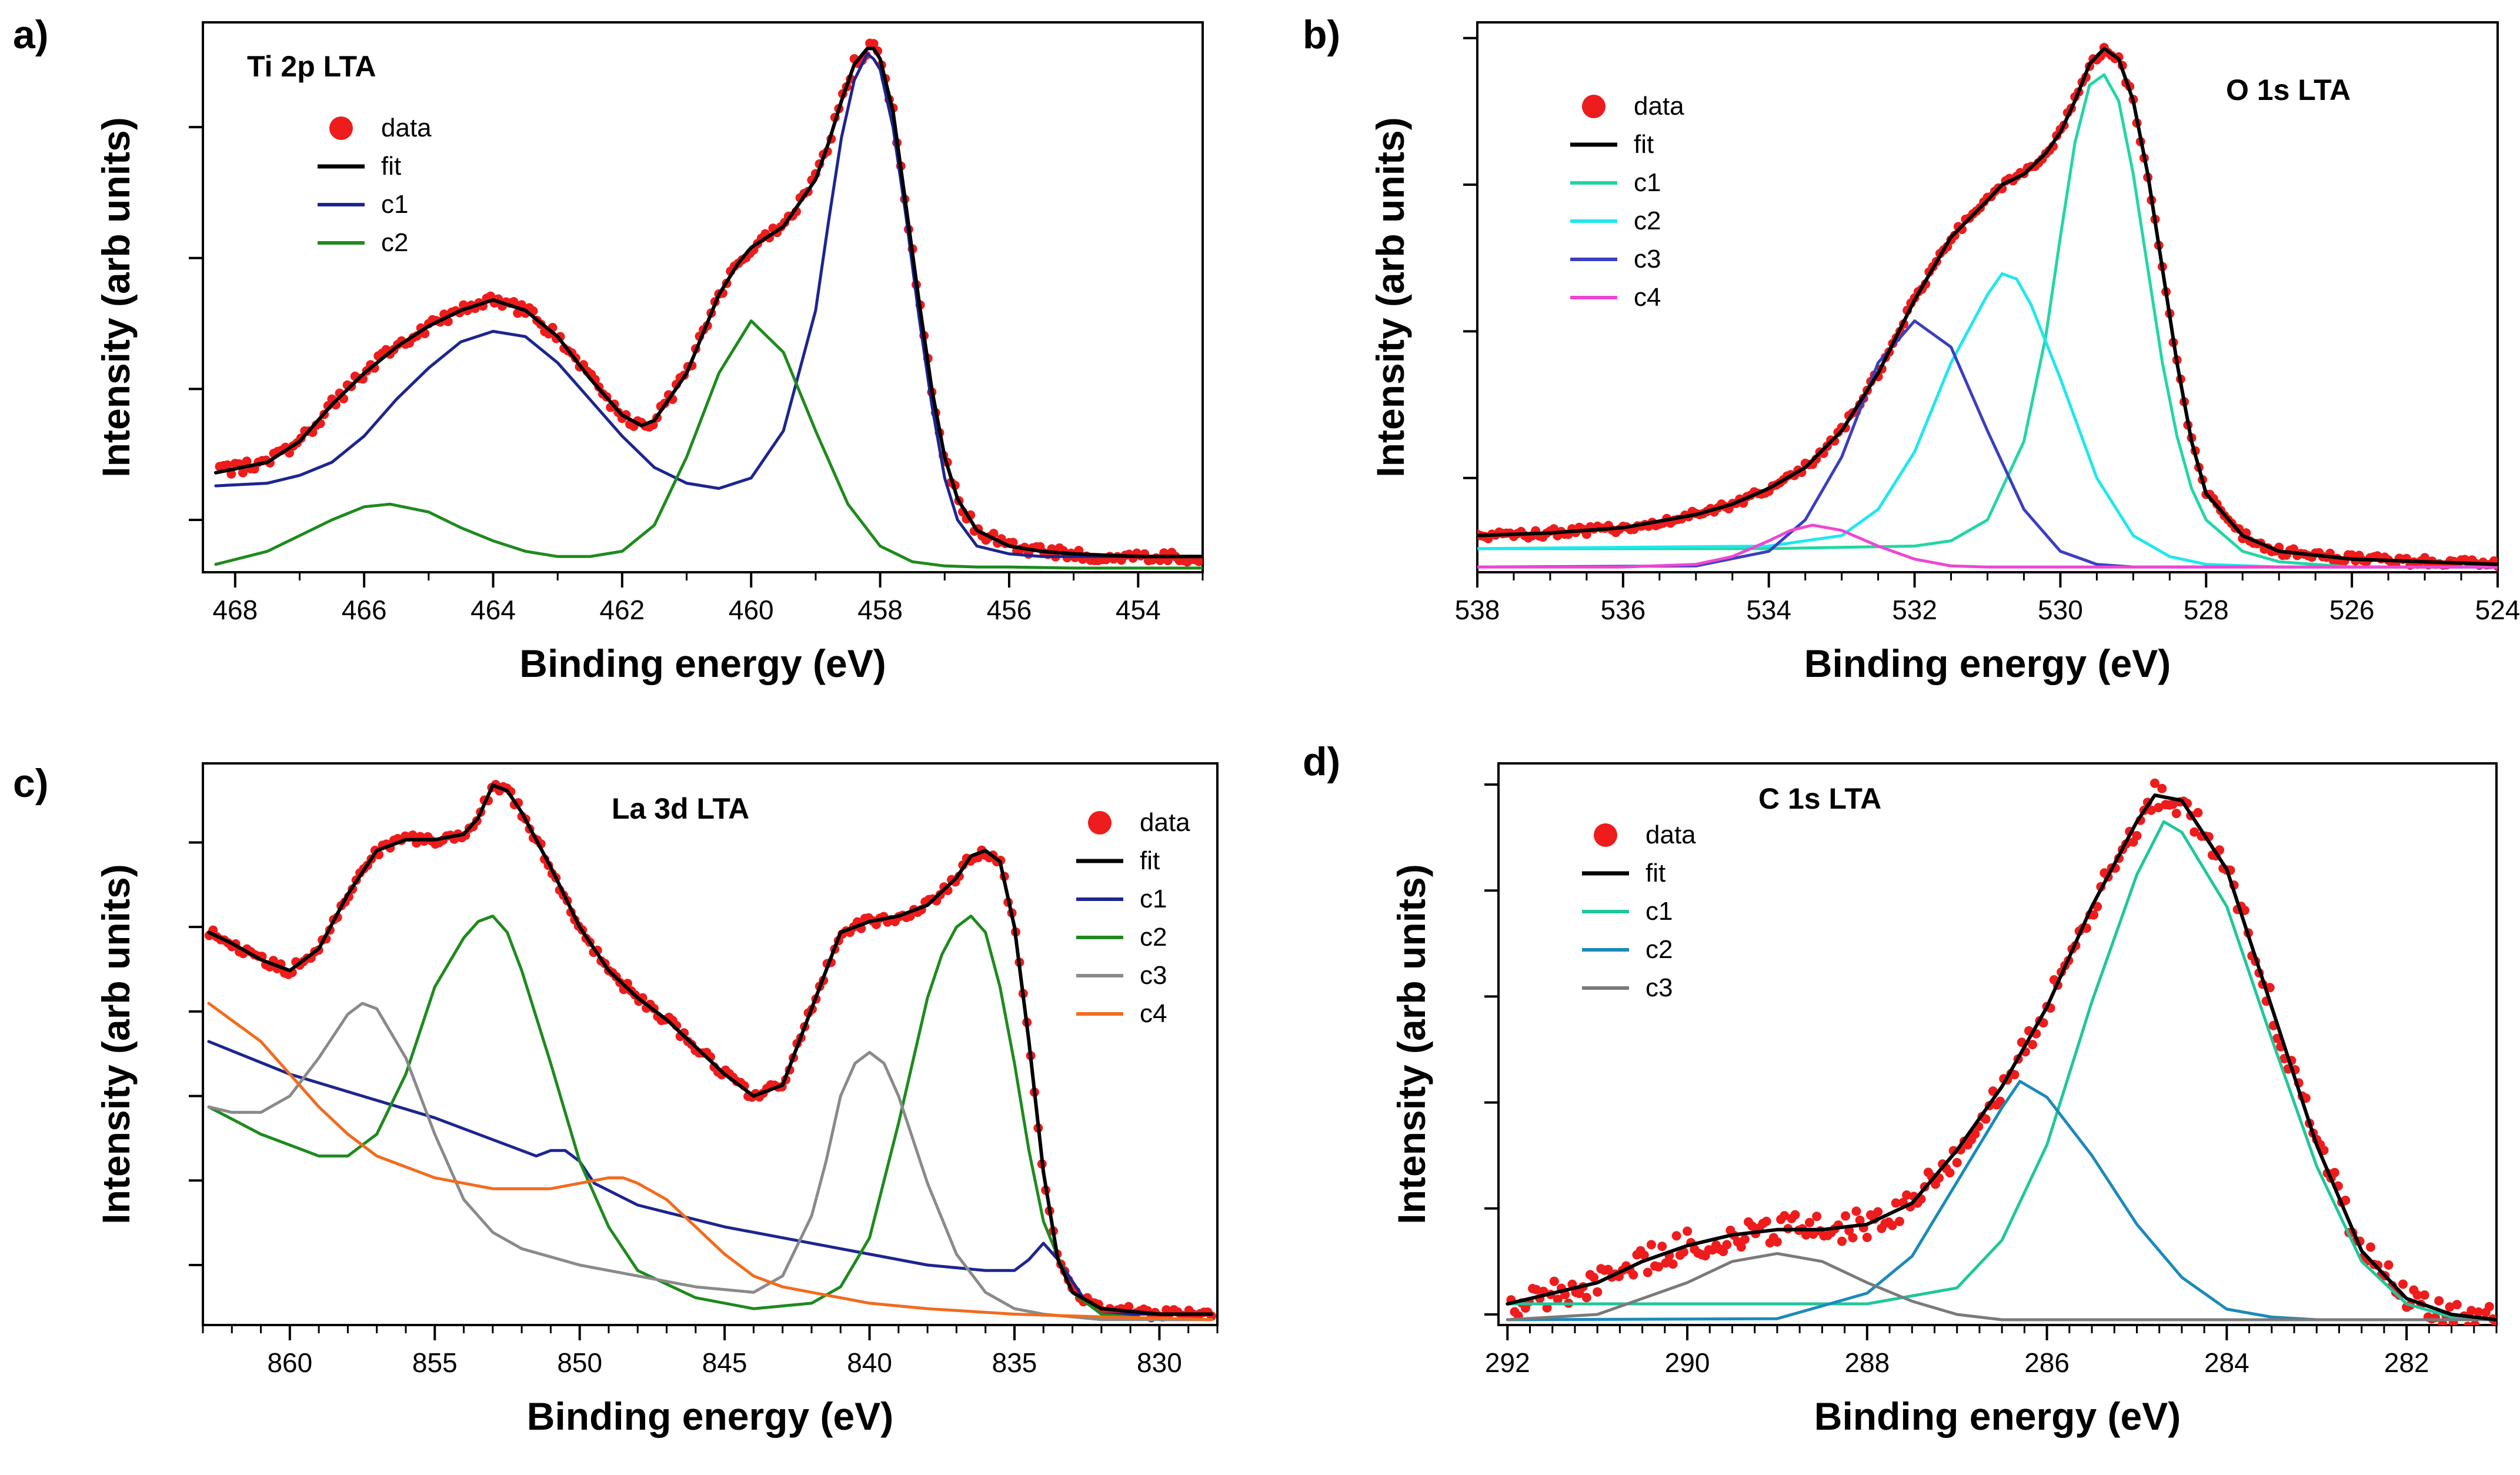 The image size is (2520, 1475). What do you see at coordinates (235, 610) in the screenshot?
I see `x-tick-label: 468` at bounding box center [235, 610].